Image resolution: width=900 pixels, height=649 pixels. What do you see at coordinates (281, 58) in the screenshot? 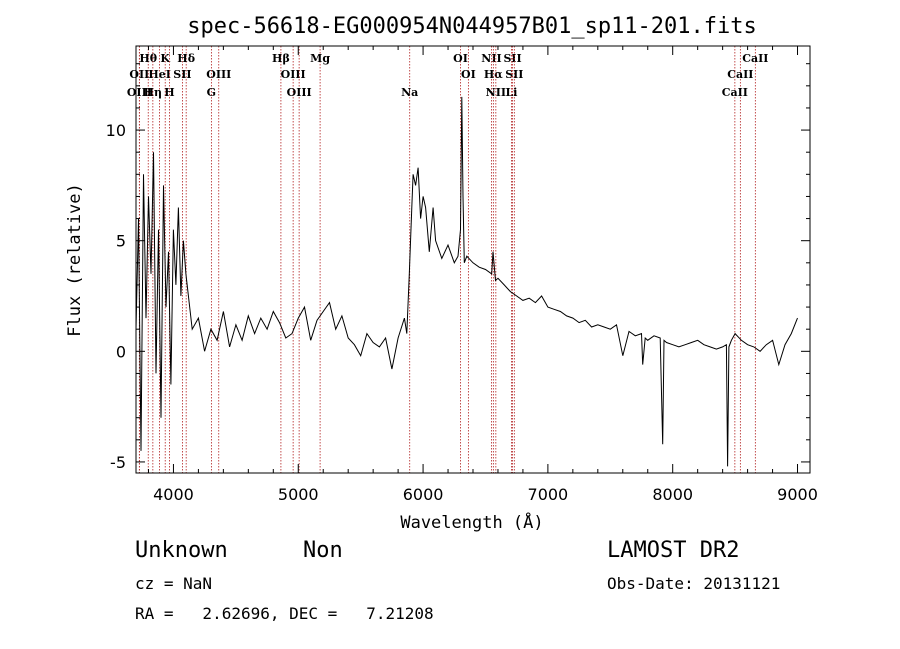
I see `line-label: Hβ` at bounding box center [281, 58].